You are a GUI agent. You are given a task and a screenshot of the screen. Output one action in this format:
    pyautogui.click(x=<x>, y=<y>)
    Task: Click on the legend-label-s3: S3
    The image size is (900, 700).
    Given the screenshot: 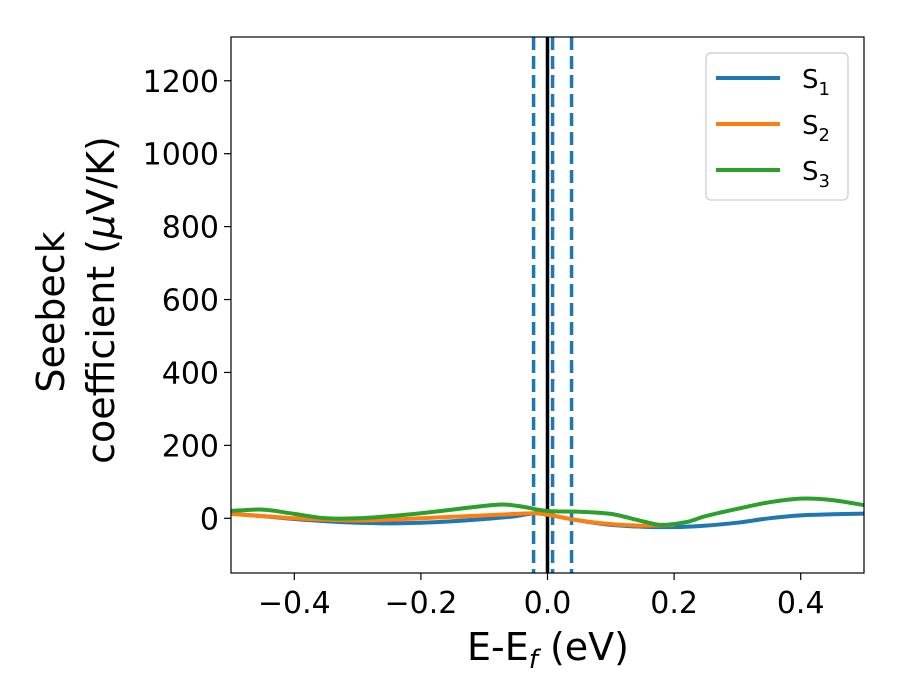 What is the action you would take?
    pyautogui.click(x=816, y=174)
    